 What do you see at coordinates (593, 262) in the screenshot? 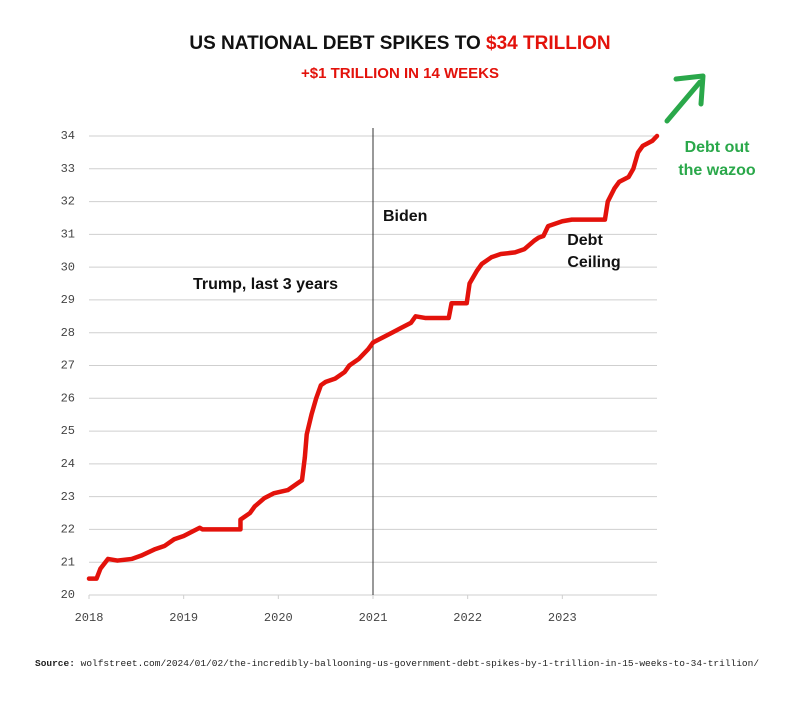
I see `annotation: Ceiling` at bounding box center [593, 262].